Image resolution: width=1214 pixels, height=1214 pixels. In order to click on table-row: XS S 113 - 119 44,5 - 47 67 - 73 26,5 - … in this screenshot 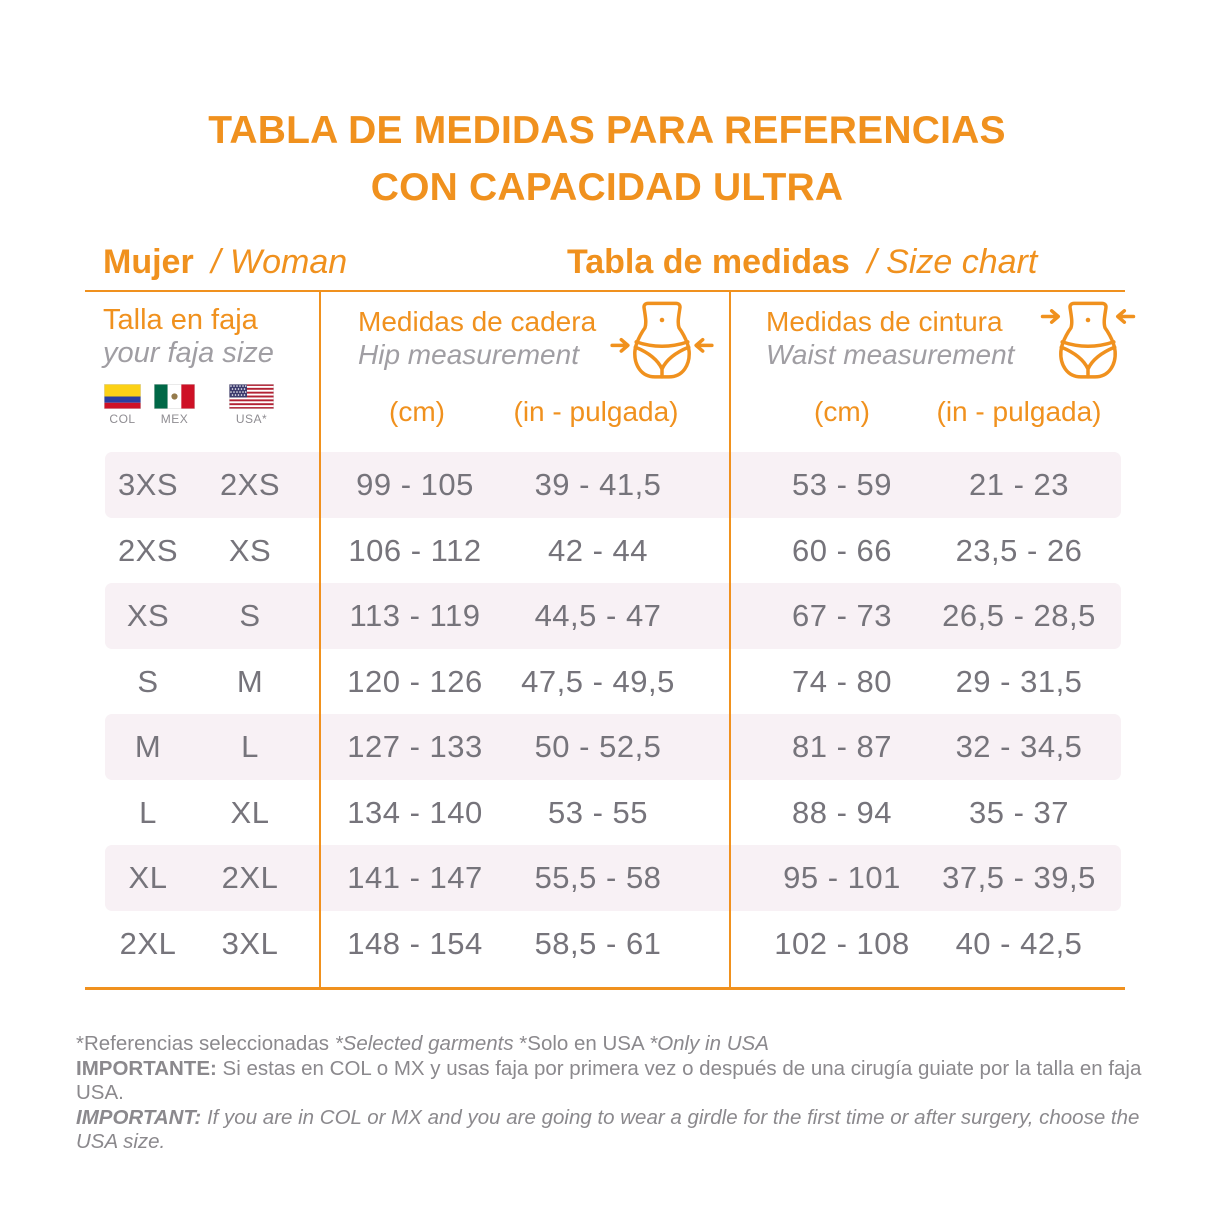, I will do `click(607, 616)`.